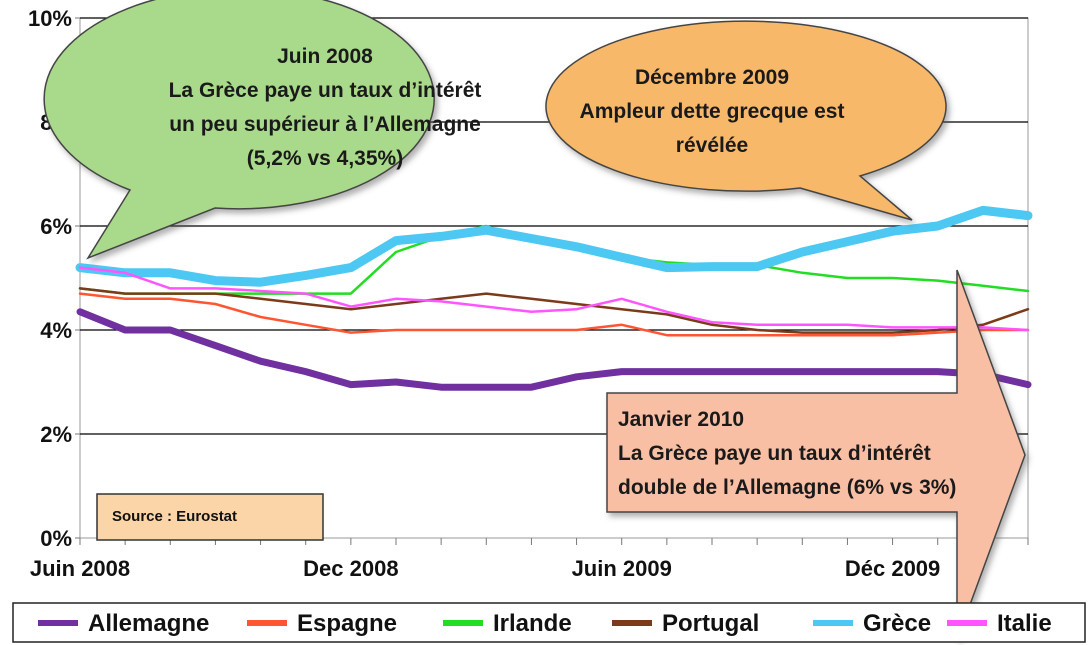 The image size is (1090, 645). I want to click on y-axis-ticks: 0%2%4%6%8%10%, so click(54, 278).